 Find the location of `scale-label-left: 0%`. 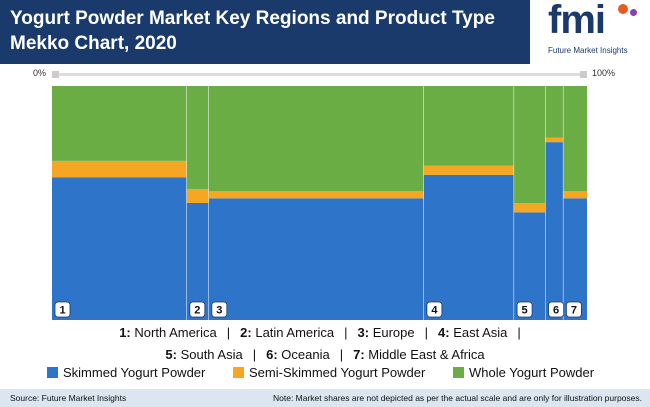

scale-label-left: 0% is located at coordinates (40, 73).